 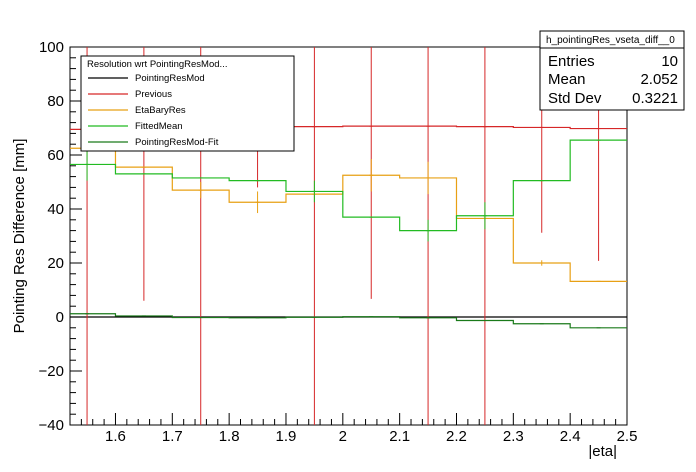 What do you see at coordinates (19, 236) in the screenshot?
I see `y-axis-label: Pointing Res Difference [mm]` at bounding box center [19, 236].